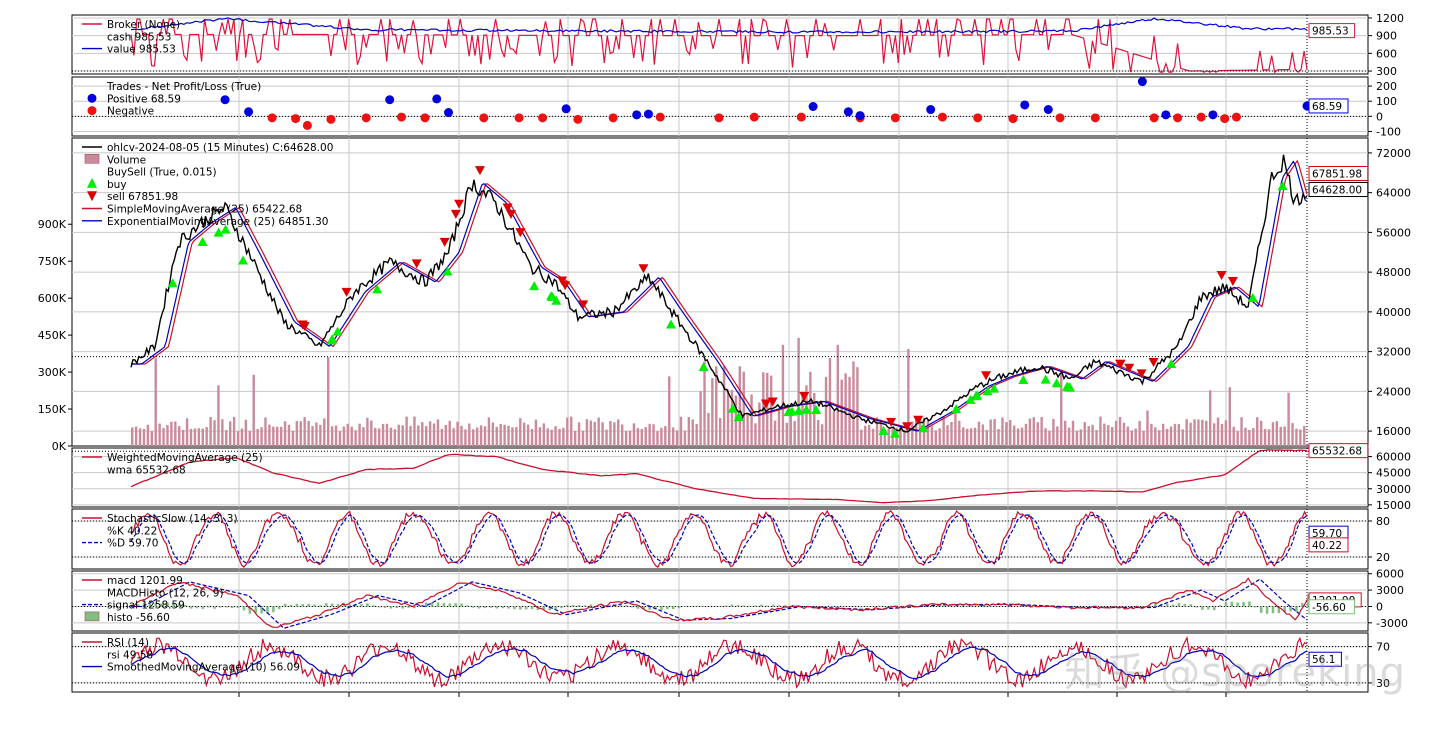  What do you see at coordinates (52, 409) in the screenshot?
I see `vol-ytick-label: 150K` at bounding box center [52, 409].